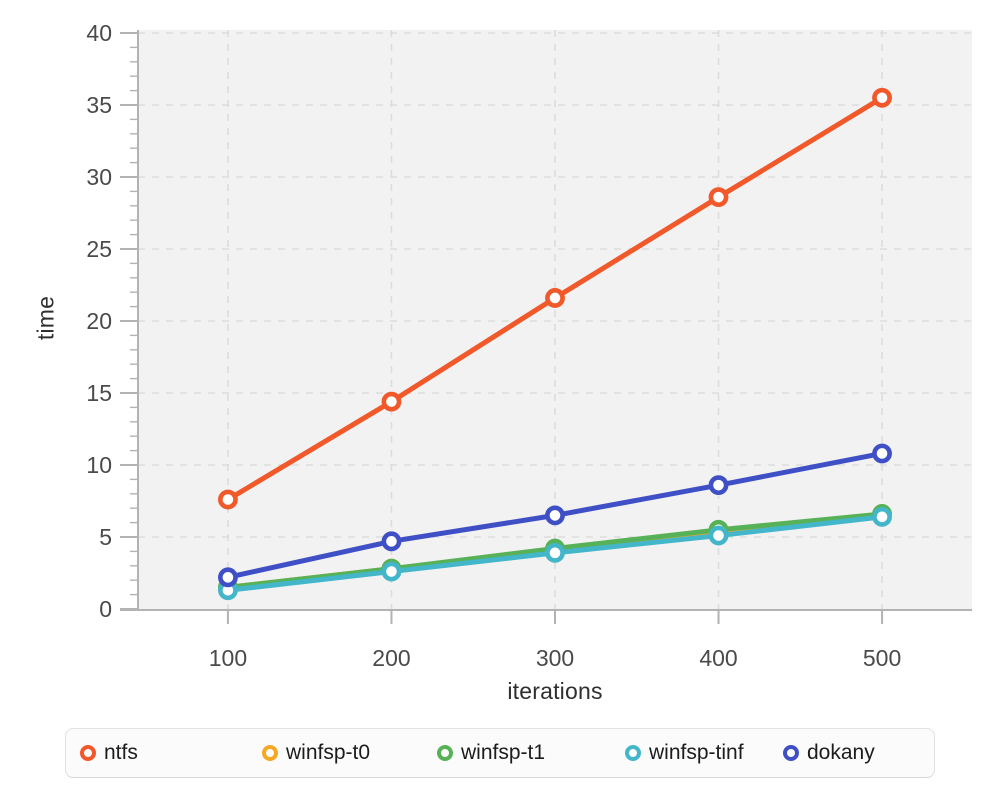 Image resolution: width=1000 pixels, height=800 pixels. I want to click on winfsp-tinf-marker-icon, so click(633, 753).